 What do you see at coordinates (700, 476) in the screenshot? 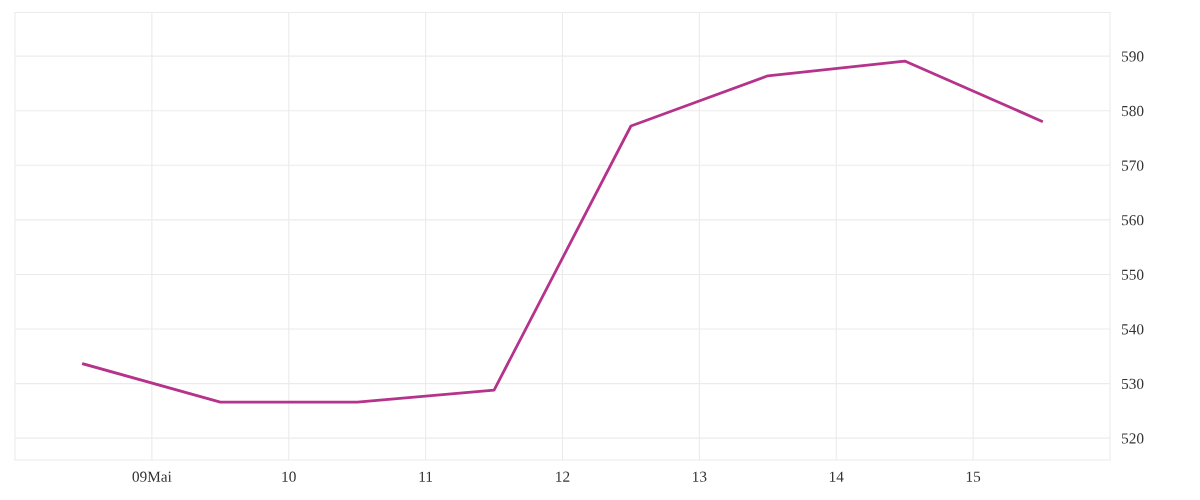
I see `x-tick-label: 13` at bounding box center [700, 476].